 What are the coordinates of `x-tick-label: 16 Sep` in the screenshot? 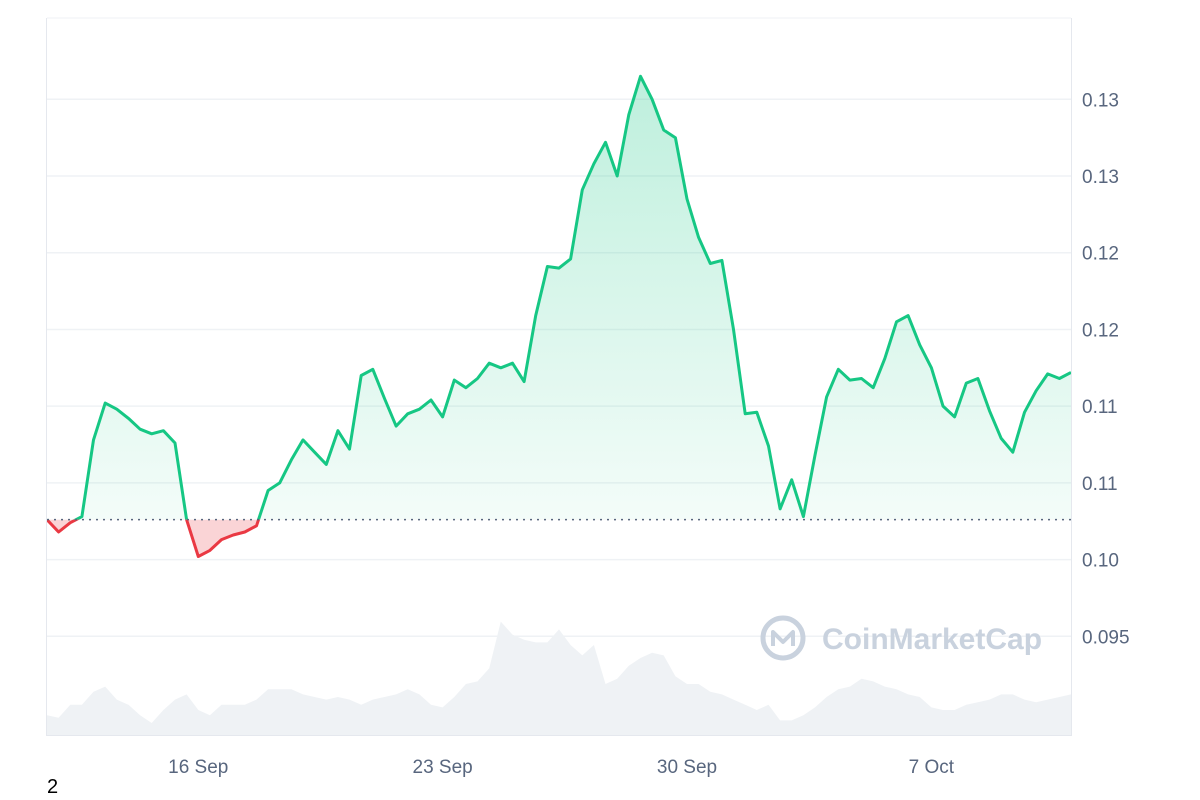 It's located at (198, 767).